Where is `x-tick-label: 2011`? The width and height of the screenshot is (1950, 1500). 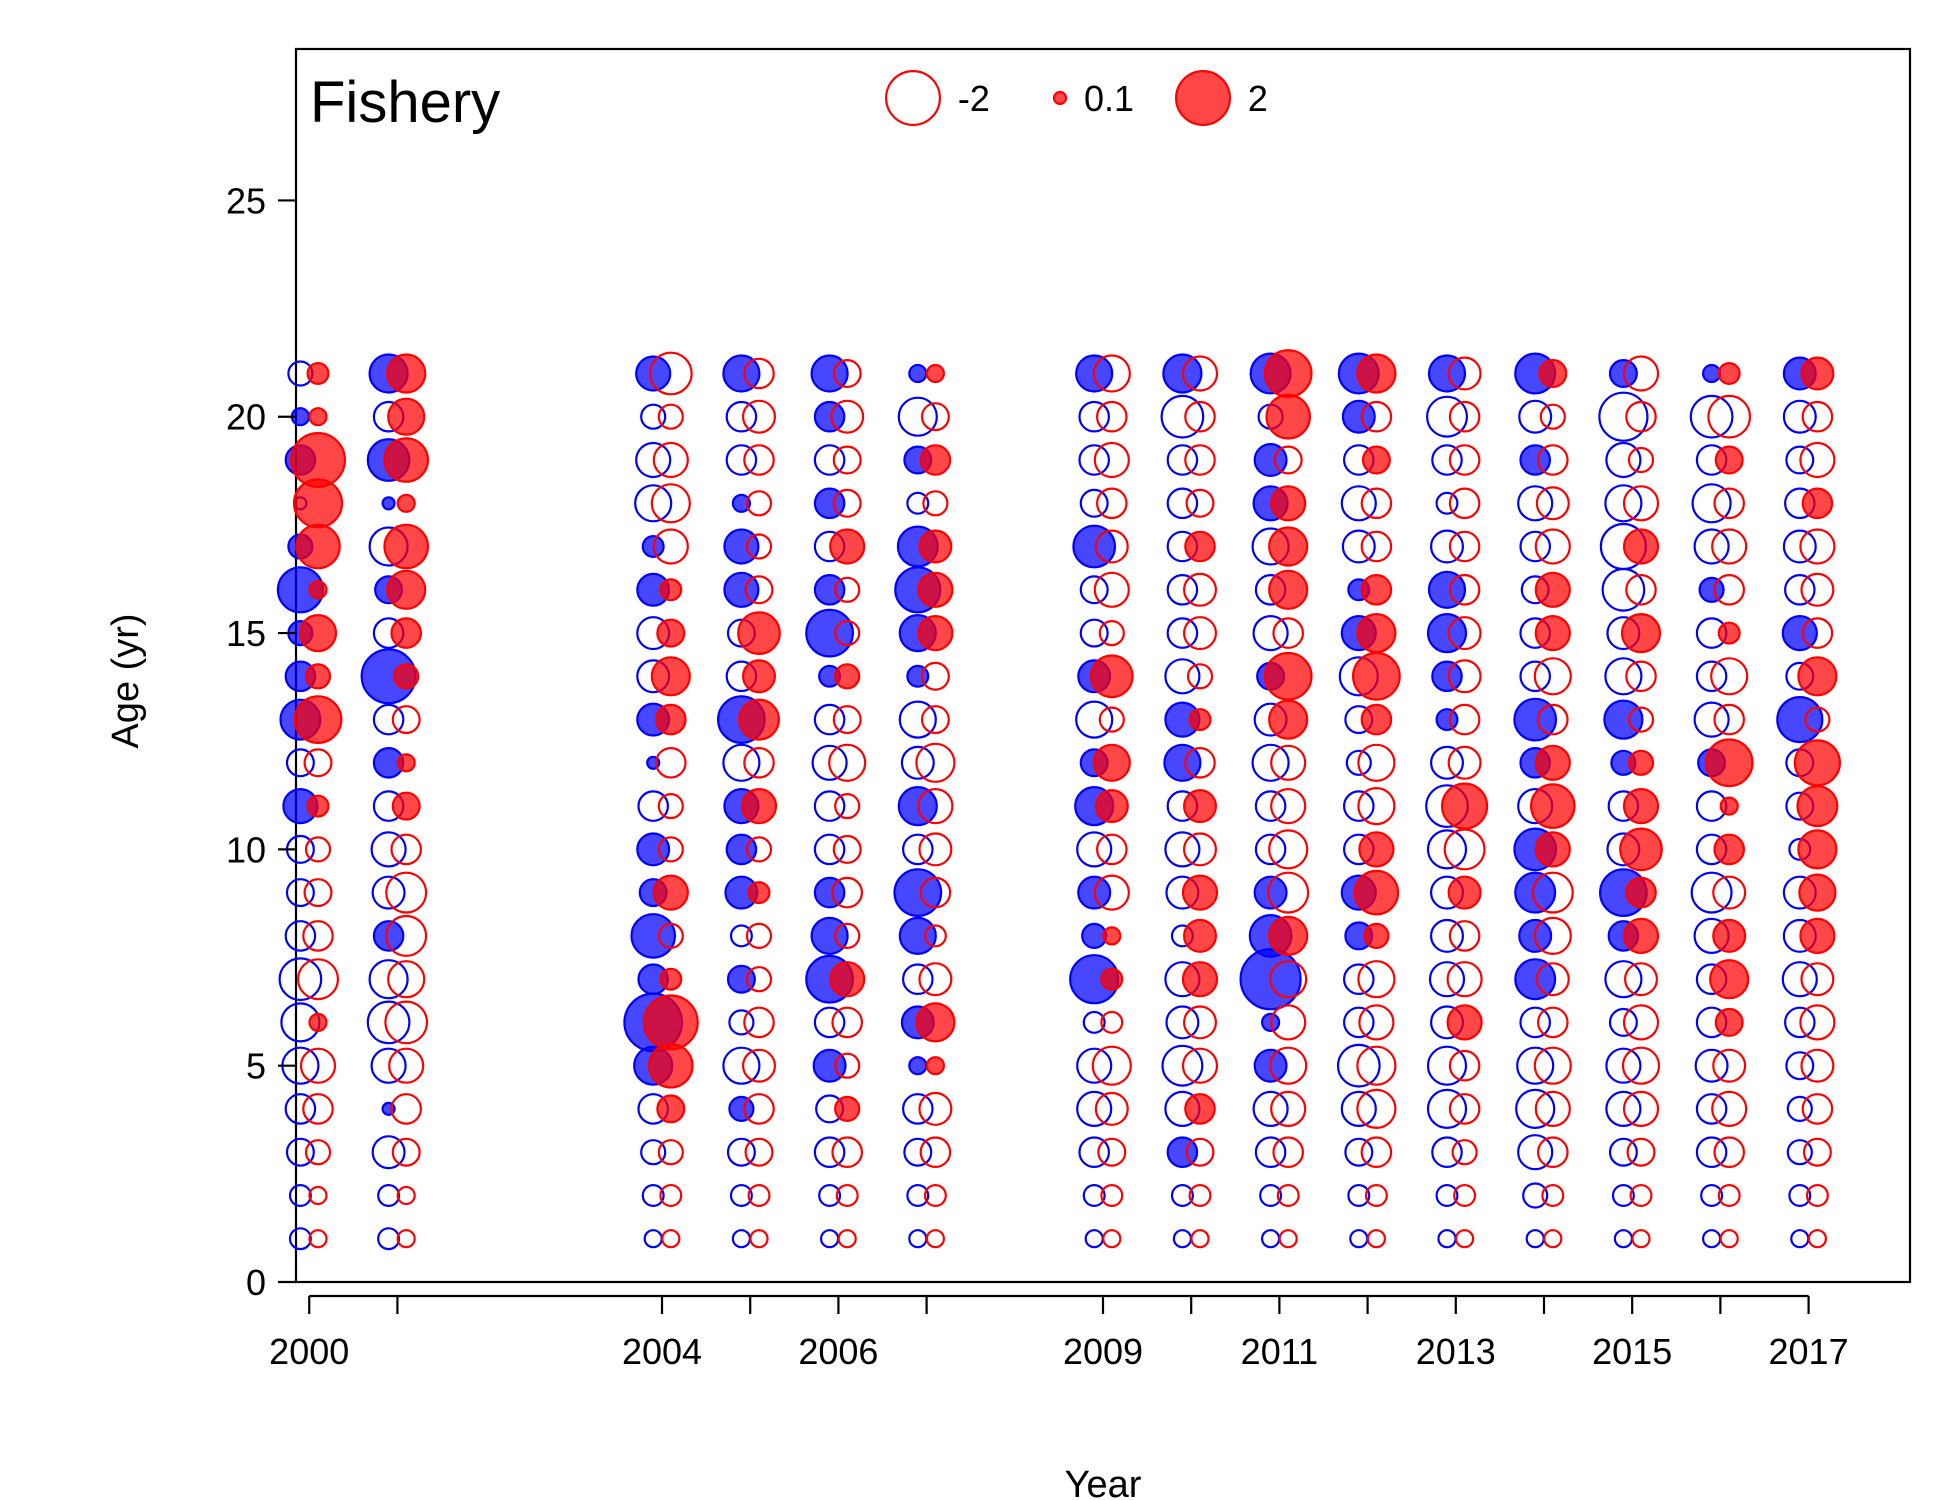 x-tick-label: 2011 is located at coordinates (1279, 1351).